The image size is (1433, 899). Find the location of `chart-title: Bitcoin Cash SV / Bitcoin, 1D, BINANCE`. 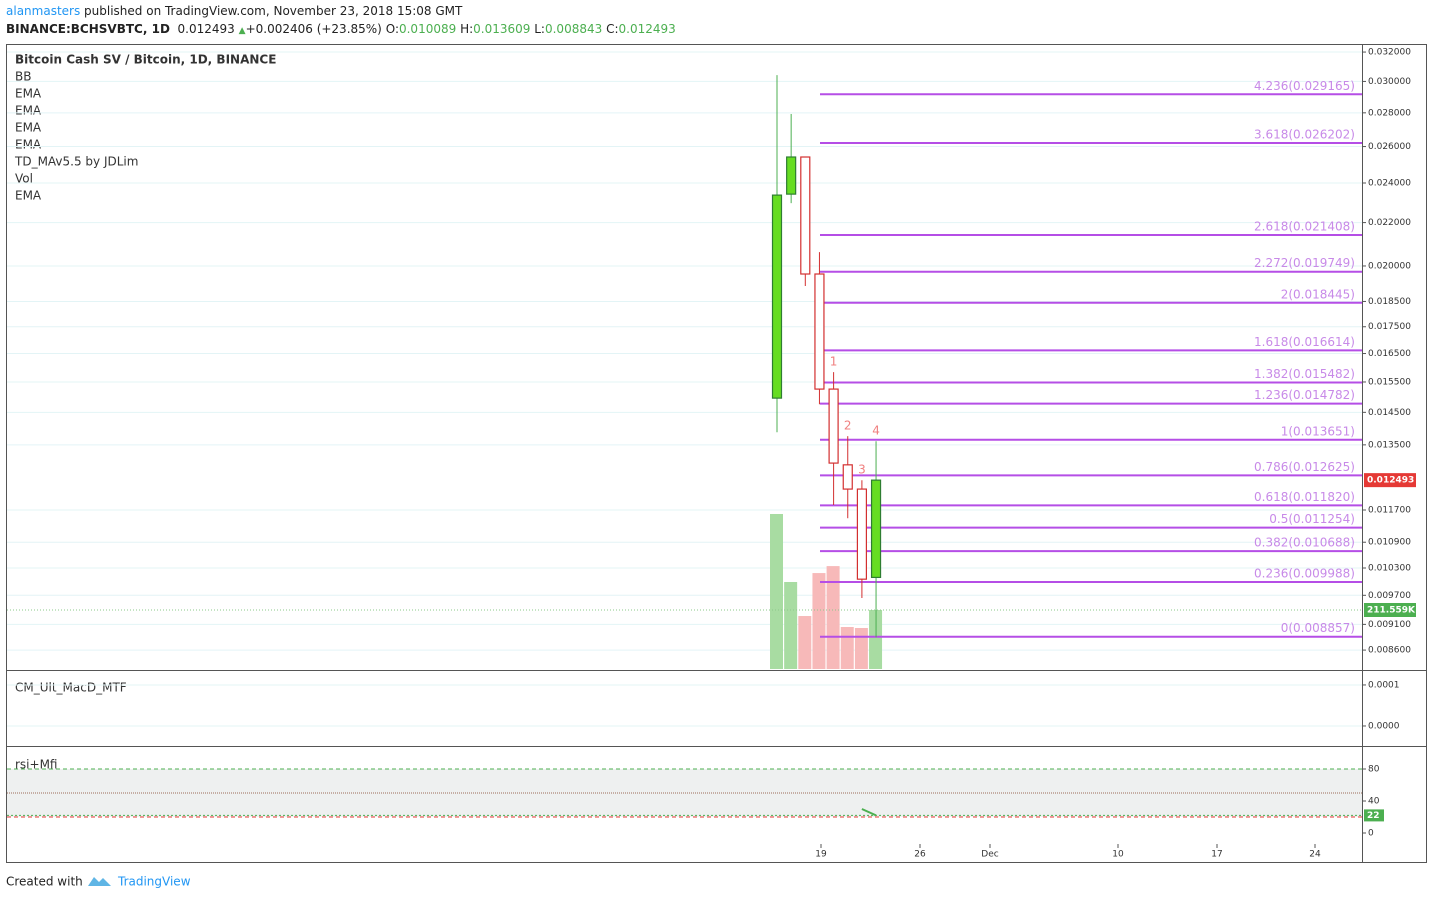

chart-title: Bitcoin Cash SV / Bitcoin, 1D, BINANCE is located at coordinates (145, 60).